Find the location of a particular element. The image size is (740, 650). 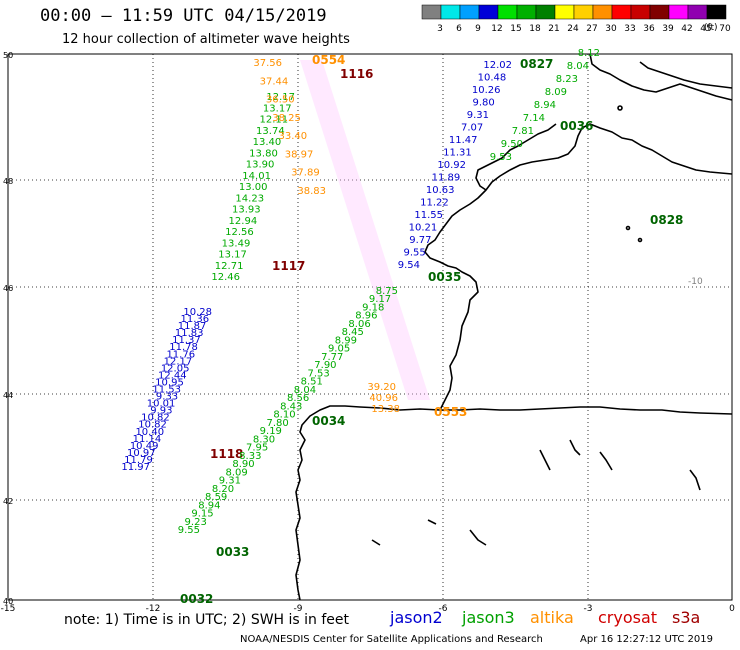

wave-height-label: 33.40 is located at coordinates (293, 136).